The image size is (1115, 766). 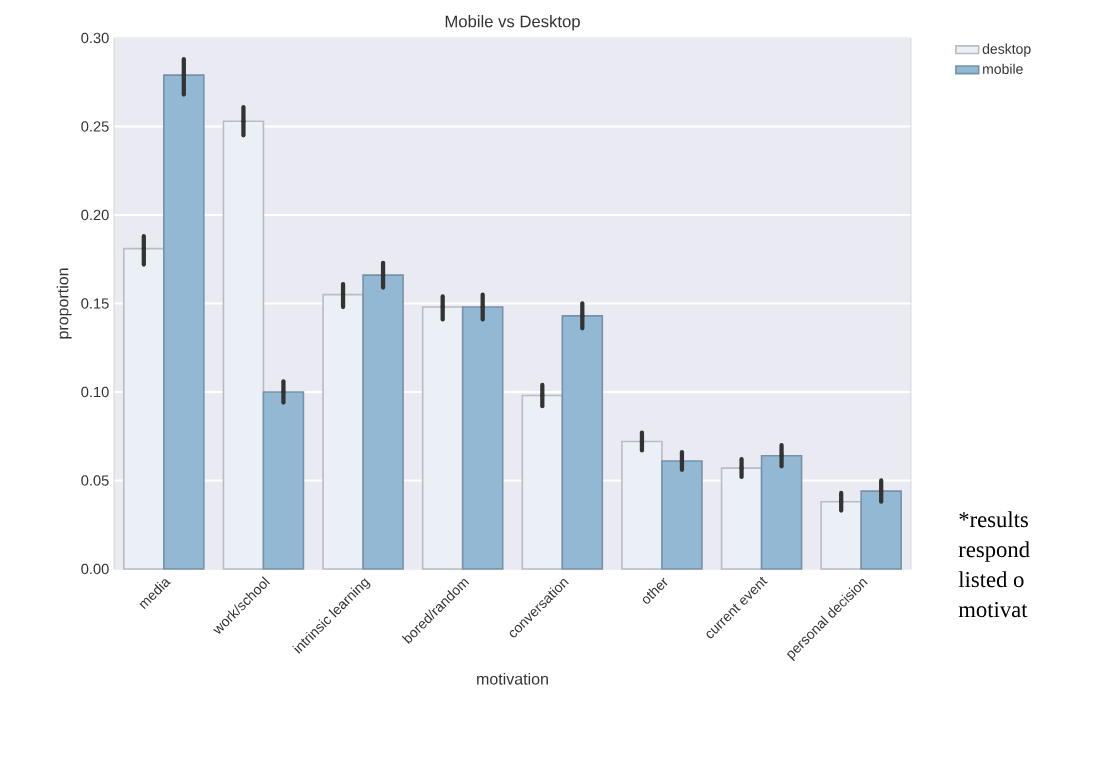 What do you see at coordinates (95, 303) in the screenshot?
I see `y-tick-label: 0.15` at bounding box center [95, 303].